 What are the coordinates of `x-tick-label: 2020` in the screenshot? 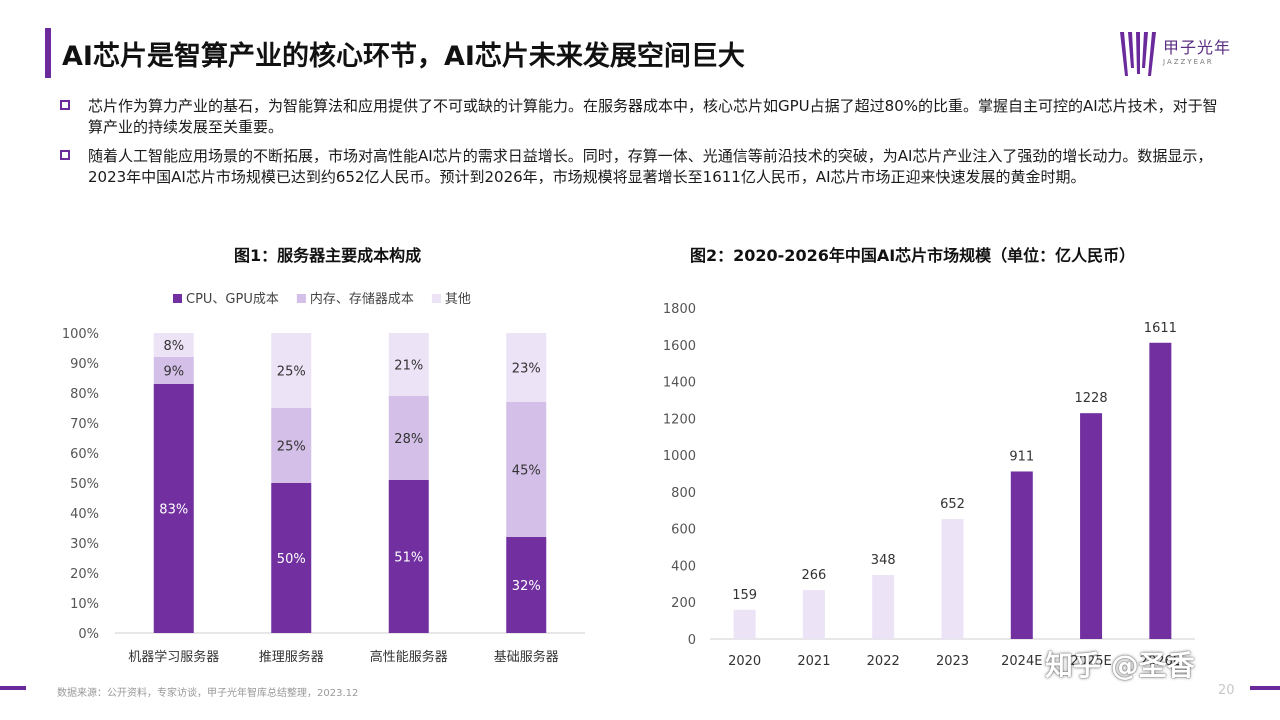 It's located at (744, 661).